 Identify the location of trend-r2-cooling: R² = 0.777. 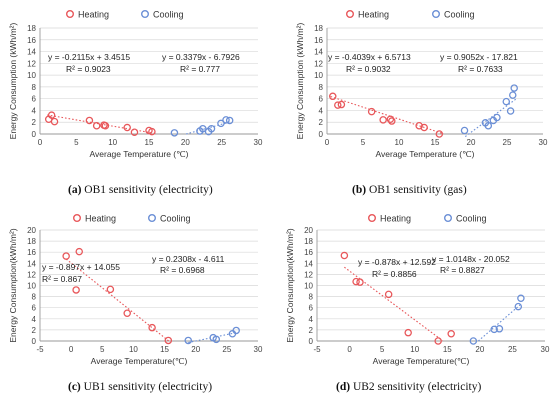
(200, 69).